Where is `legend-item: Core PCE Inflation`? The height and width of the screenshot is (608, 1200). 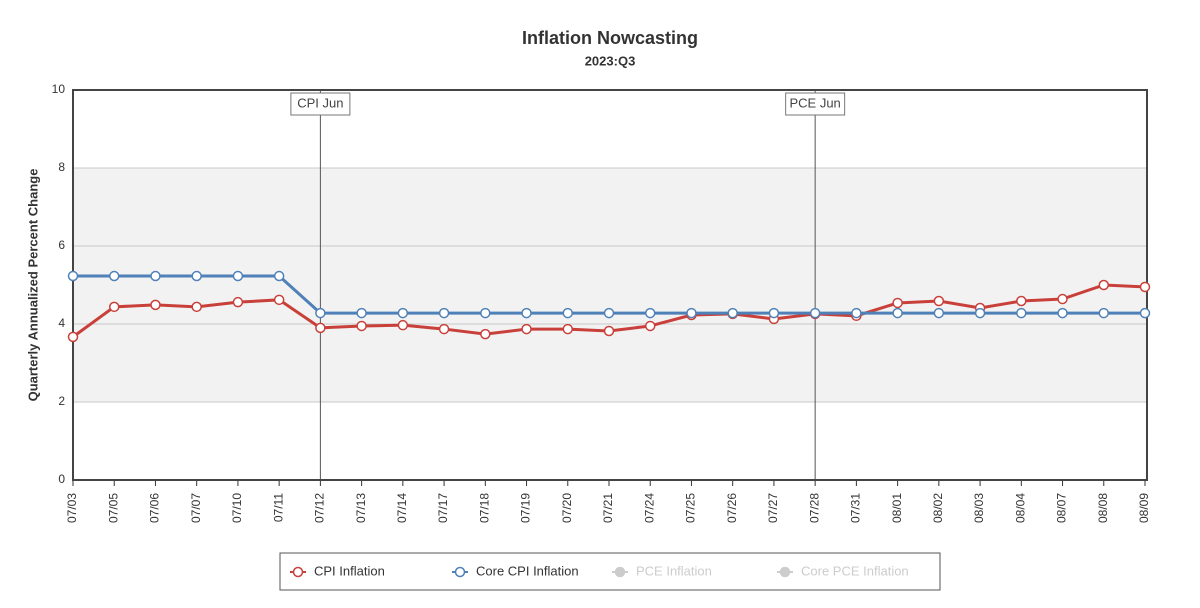 legend-item: Core PCE Inflation is located at coordinates (843, 570).